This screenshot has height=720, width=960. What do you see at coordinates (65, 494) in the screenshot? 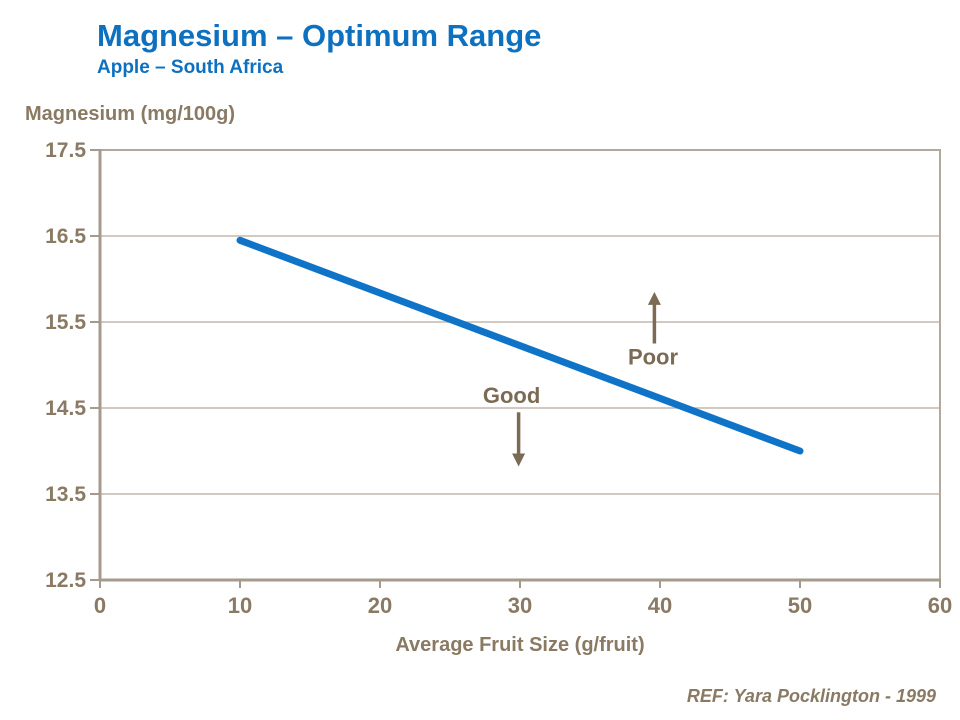
I see `y-tick-label: 13.5` at bounding box center [65, 494].